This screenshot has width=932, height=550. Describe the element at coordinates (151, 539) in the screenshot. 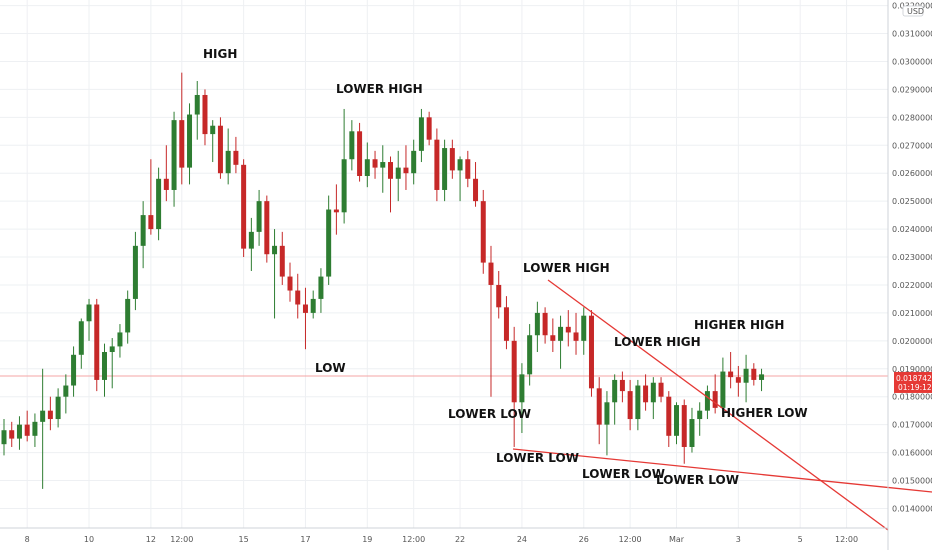

I see `x-tick-label: 12` at that location.